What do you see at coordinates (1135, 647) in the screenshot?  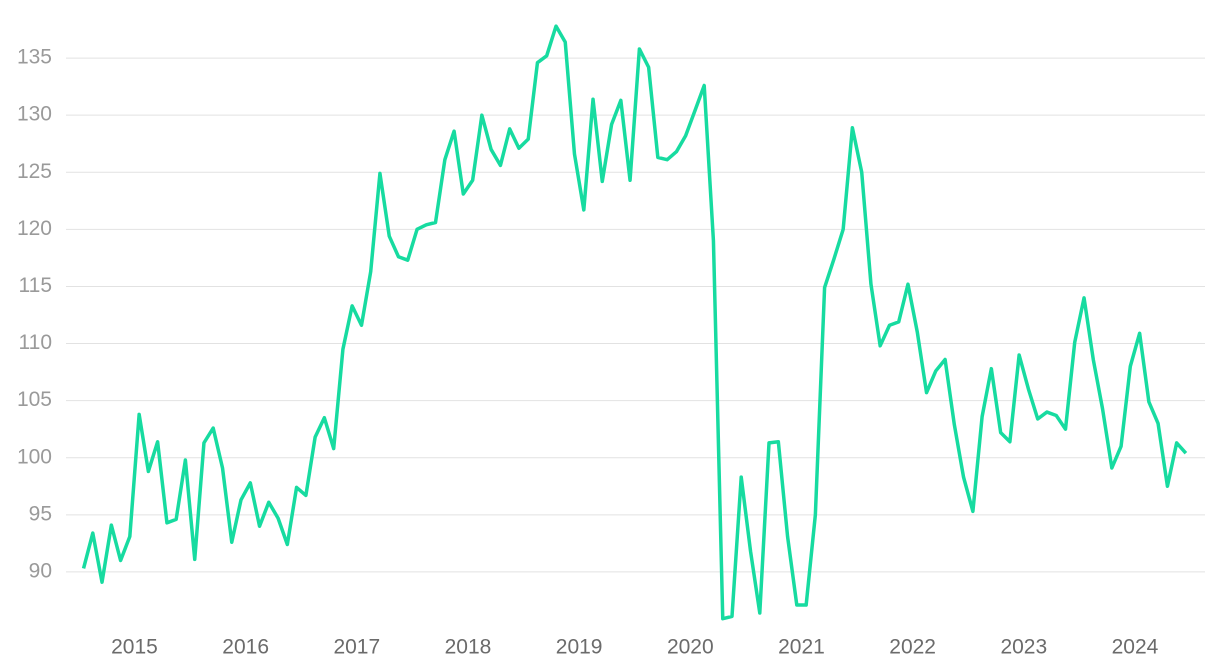 I see `x-tick-label: 2024` at bounding box center [1135, 647].